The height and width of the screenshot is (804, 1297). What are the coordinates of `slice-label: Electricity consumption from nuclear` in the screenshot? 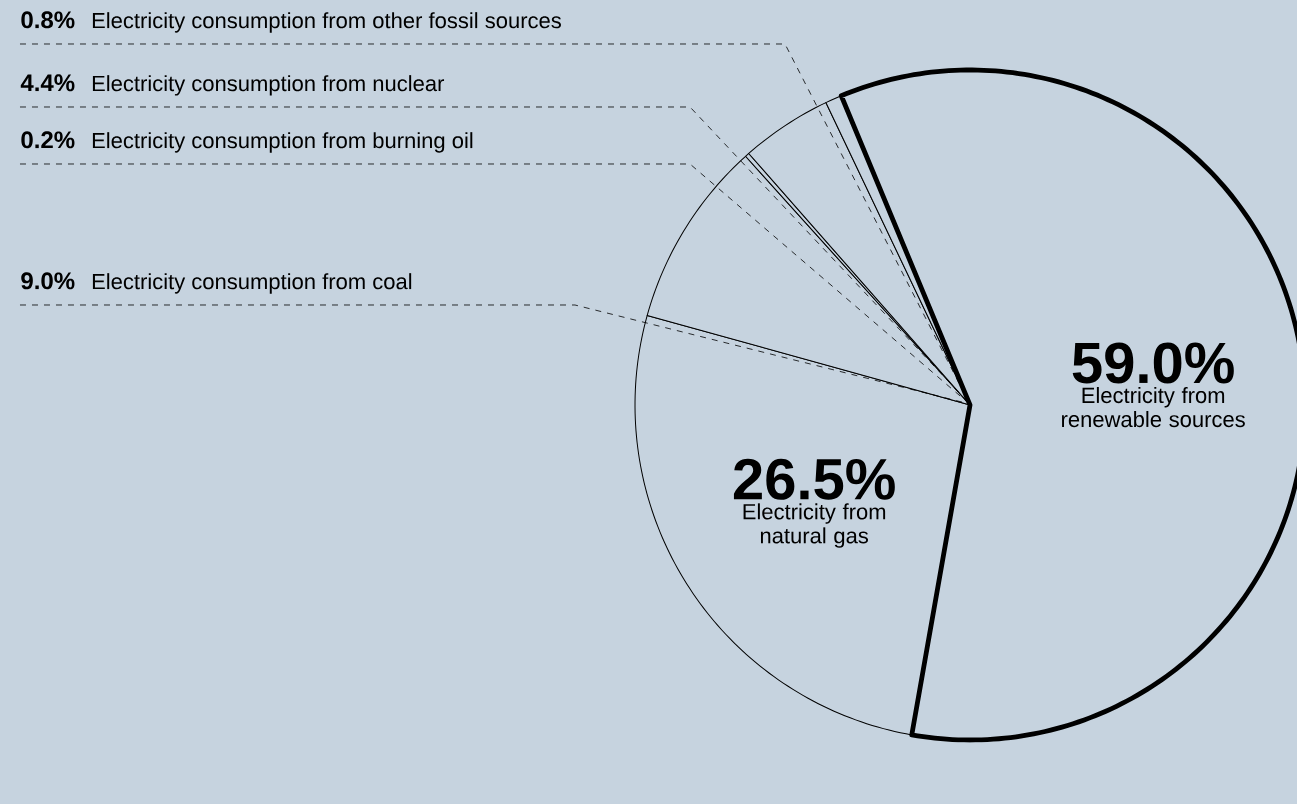 It's located at (268, 85).